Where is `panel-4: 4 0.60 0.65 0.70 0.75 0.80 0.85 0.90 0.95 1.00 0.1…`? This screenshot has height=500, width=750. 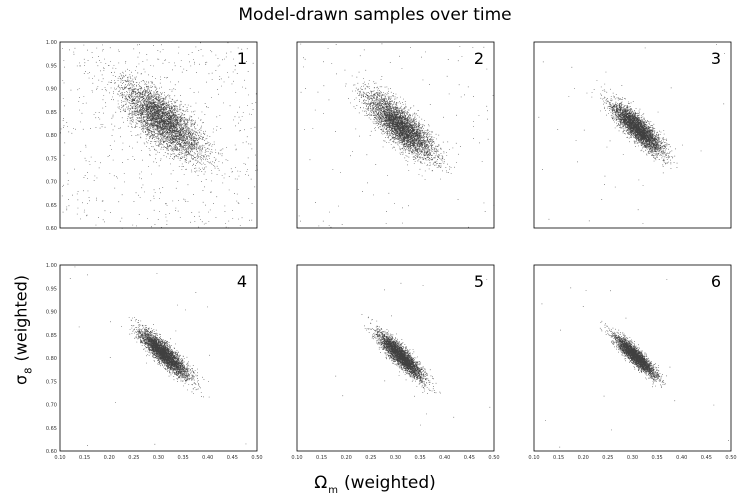 panel-4: 4 0.60 0.65 0.70 0.75 0.80 0.85 0.90 0.95 1.00 0.1… is located at coordinates (154, 362).